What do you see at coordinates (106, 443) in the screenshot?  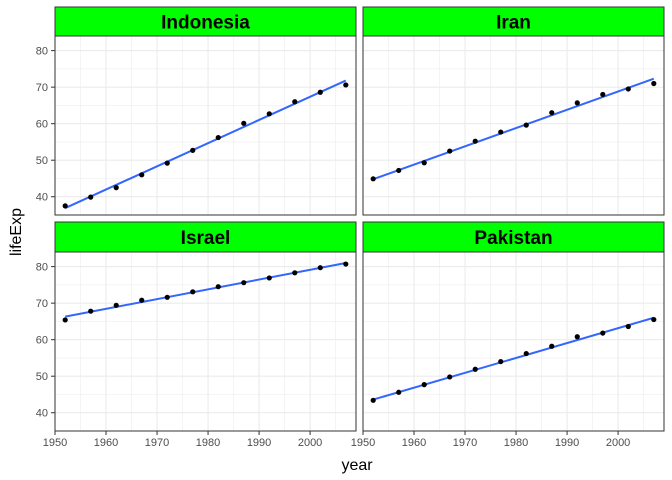 I see `panel-israel-x-tick-label: 1960` at bounding box center [106, 443].